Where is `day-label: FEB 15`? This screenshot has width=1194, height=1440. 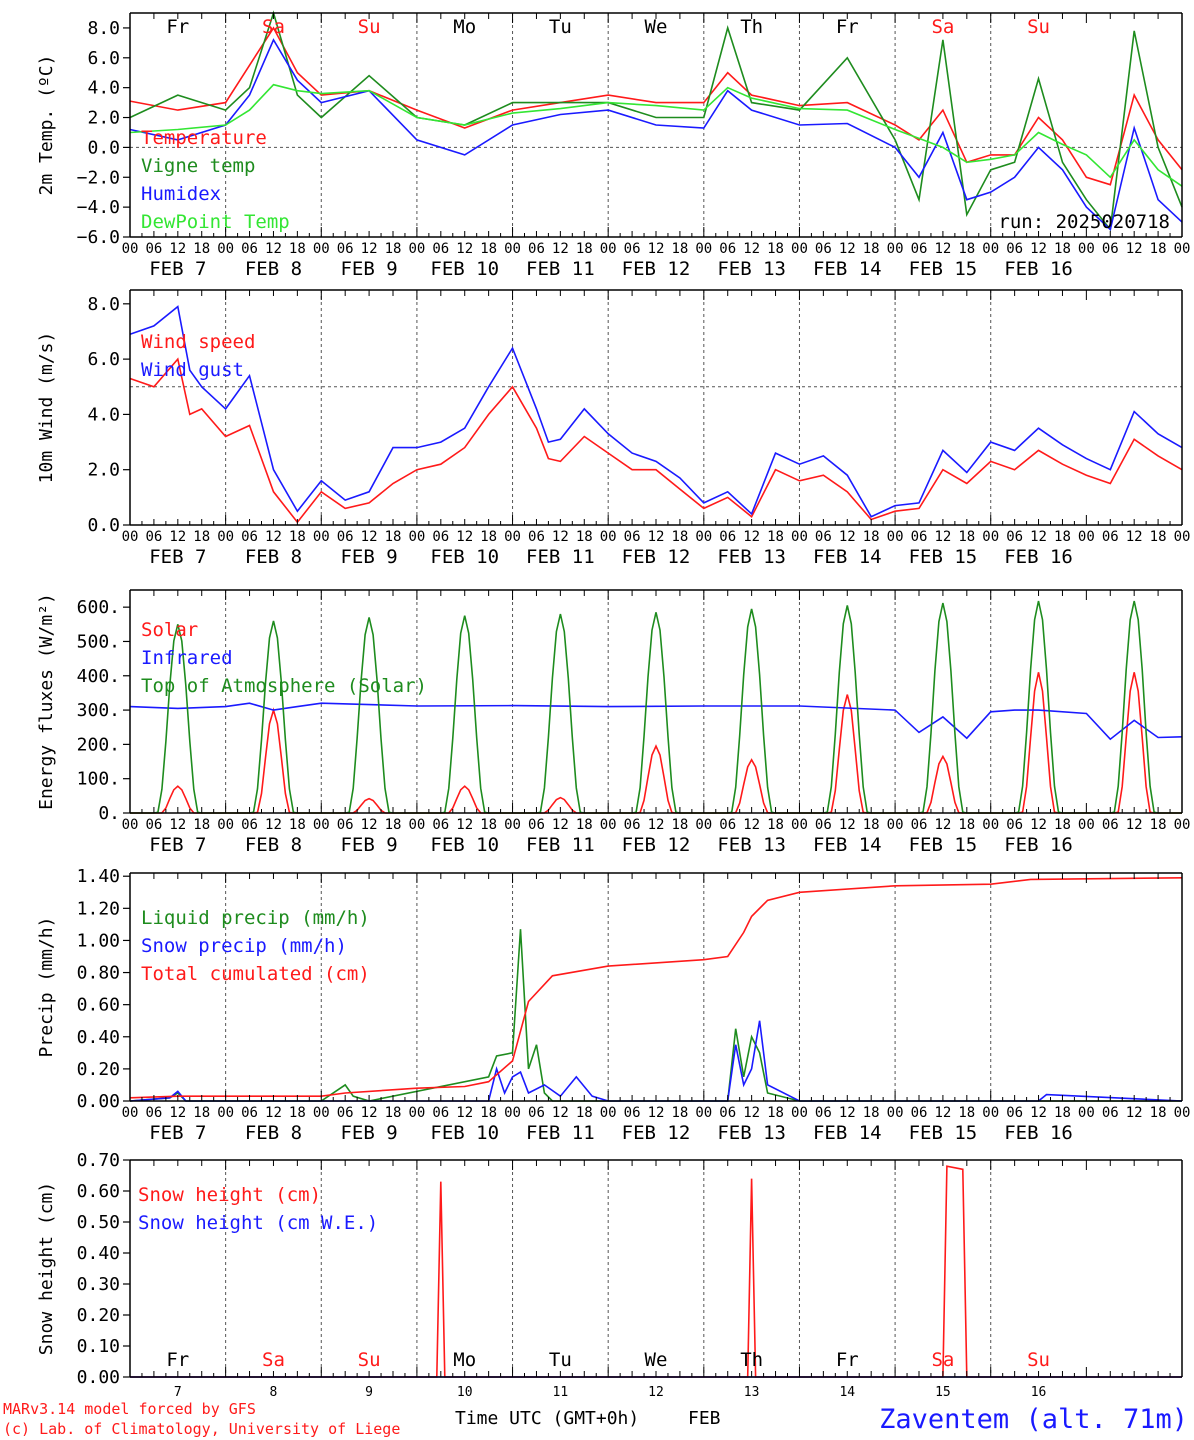
day-label: FEB 15 is located at coordinates (943, 1133).